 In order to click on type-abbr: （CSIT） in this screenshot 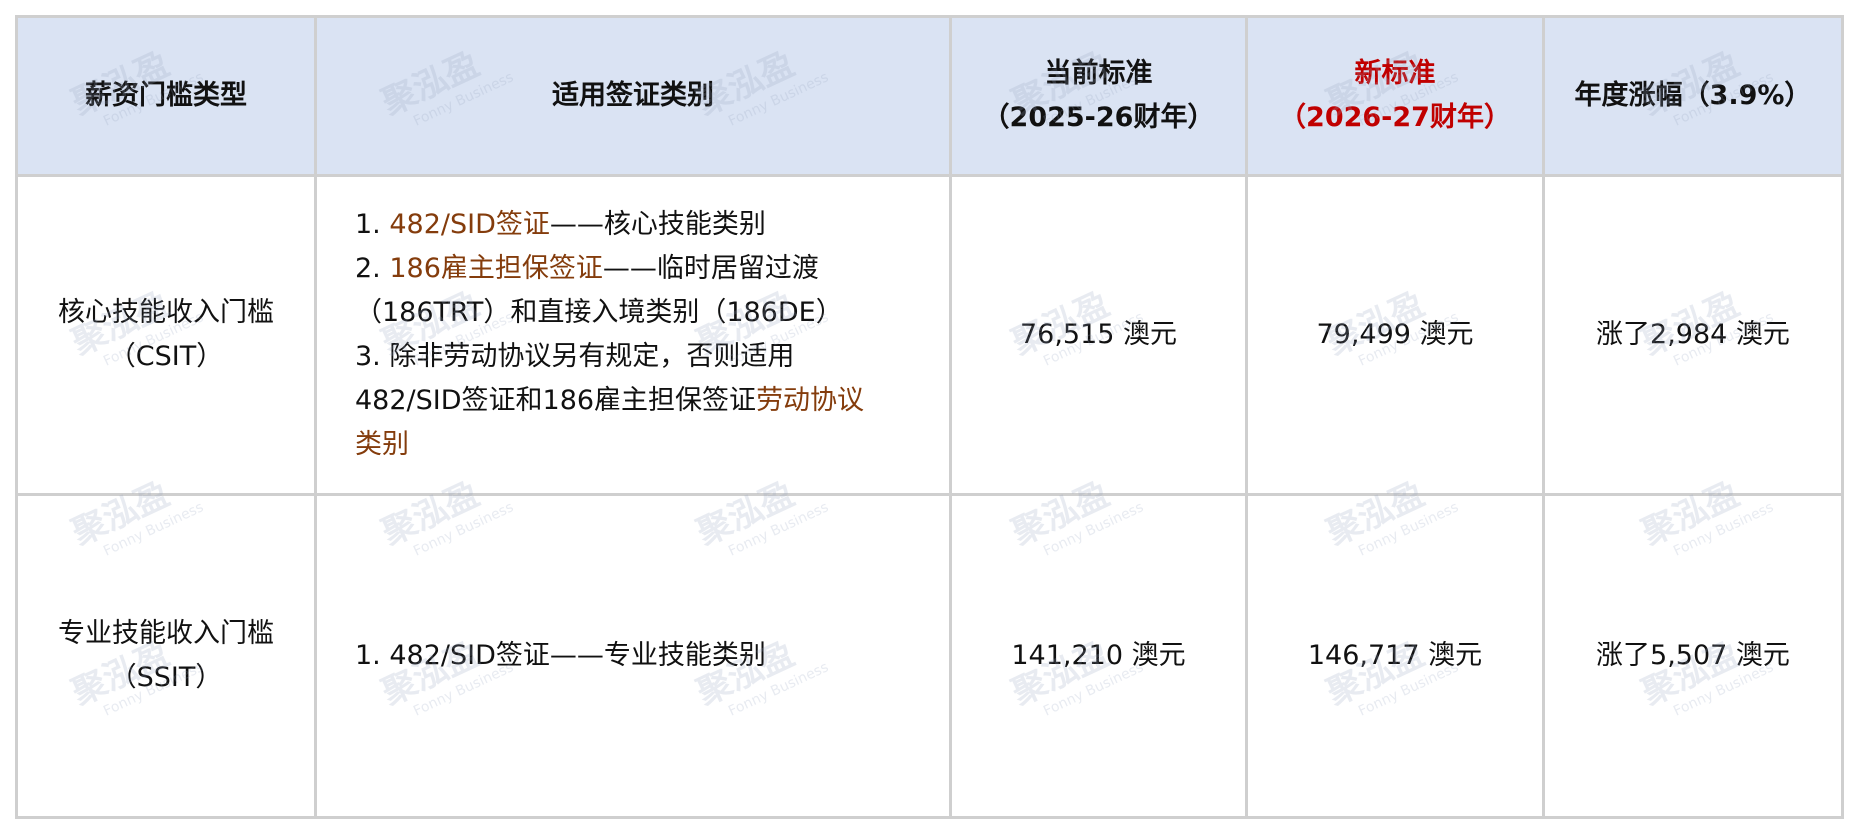, I will do `click(166, 356)`.